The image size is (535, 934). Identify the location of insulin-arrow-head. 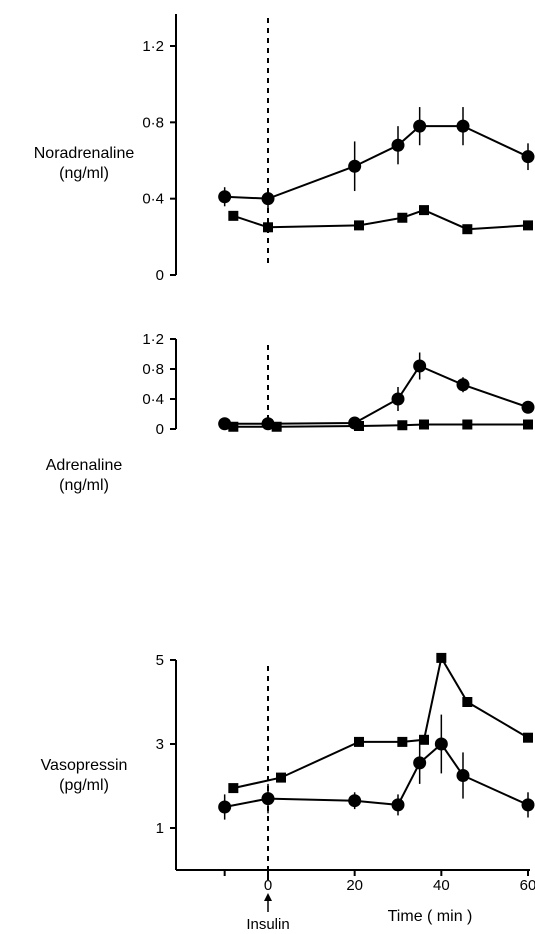
(268, 897).